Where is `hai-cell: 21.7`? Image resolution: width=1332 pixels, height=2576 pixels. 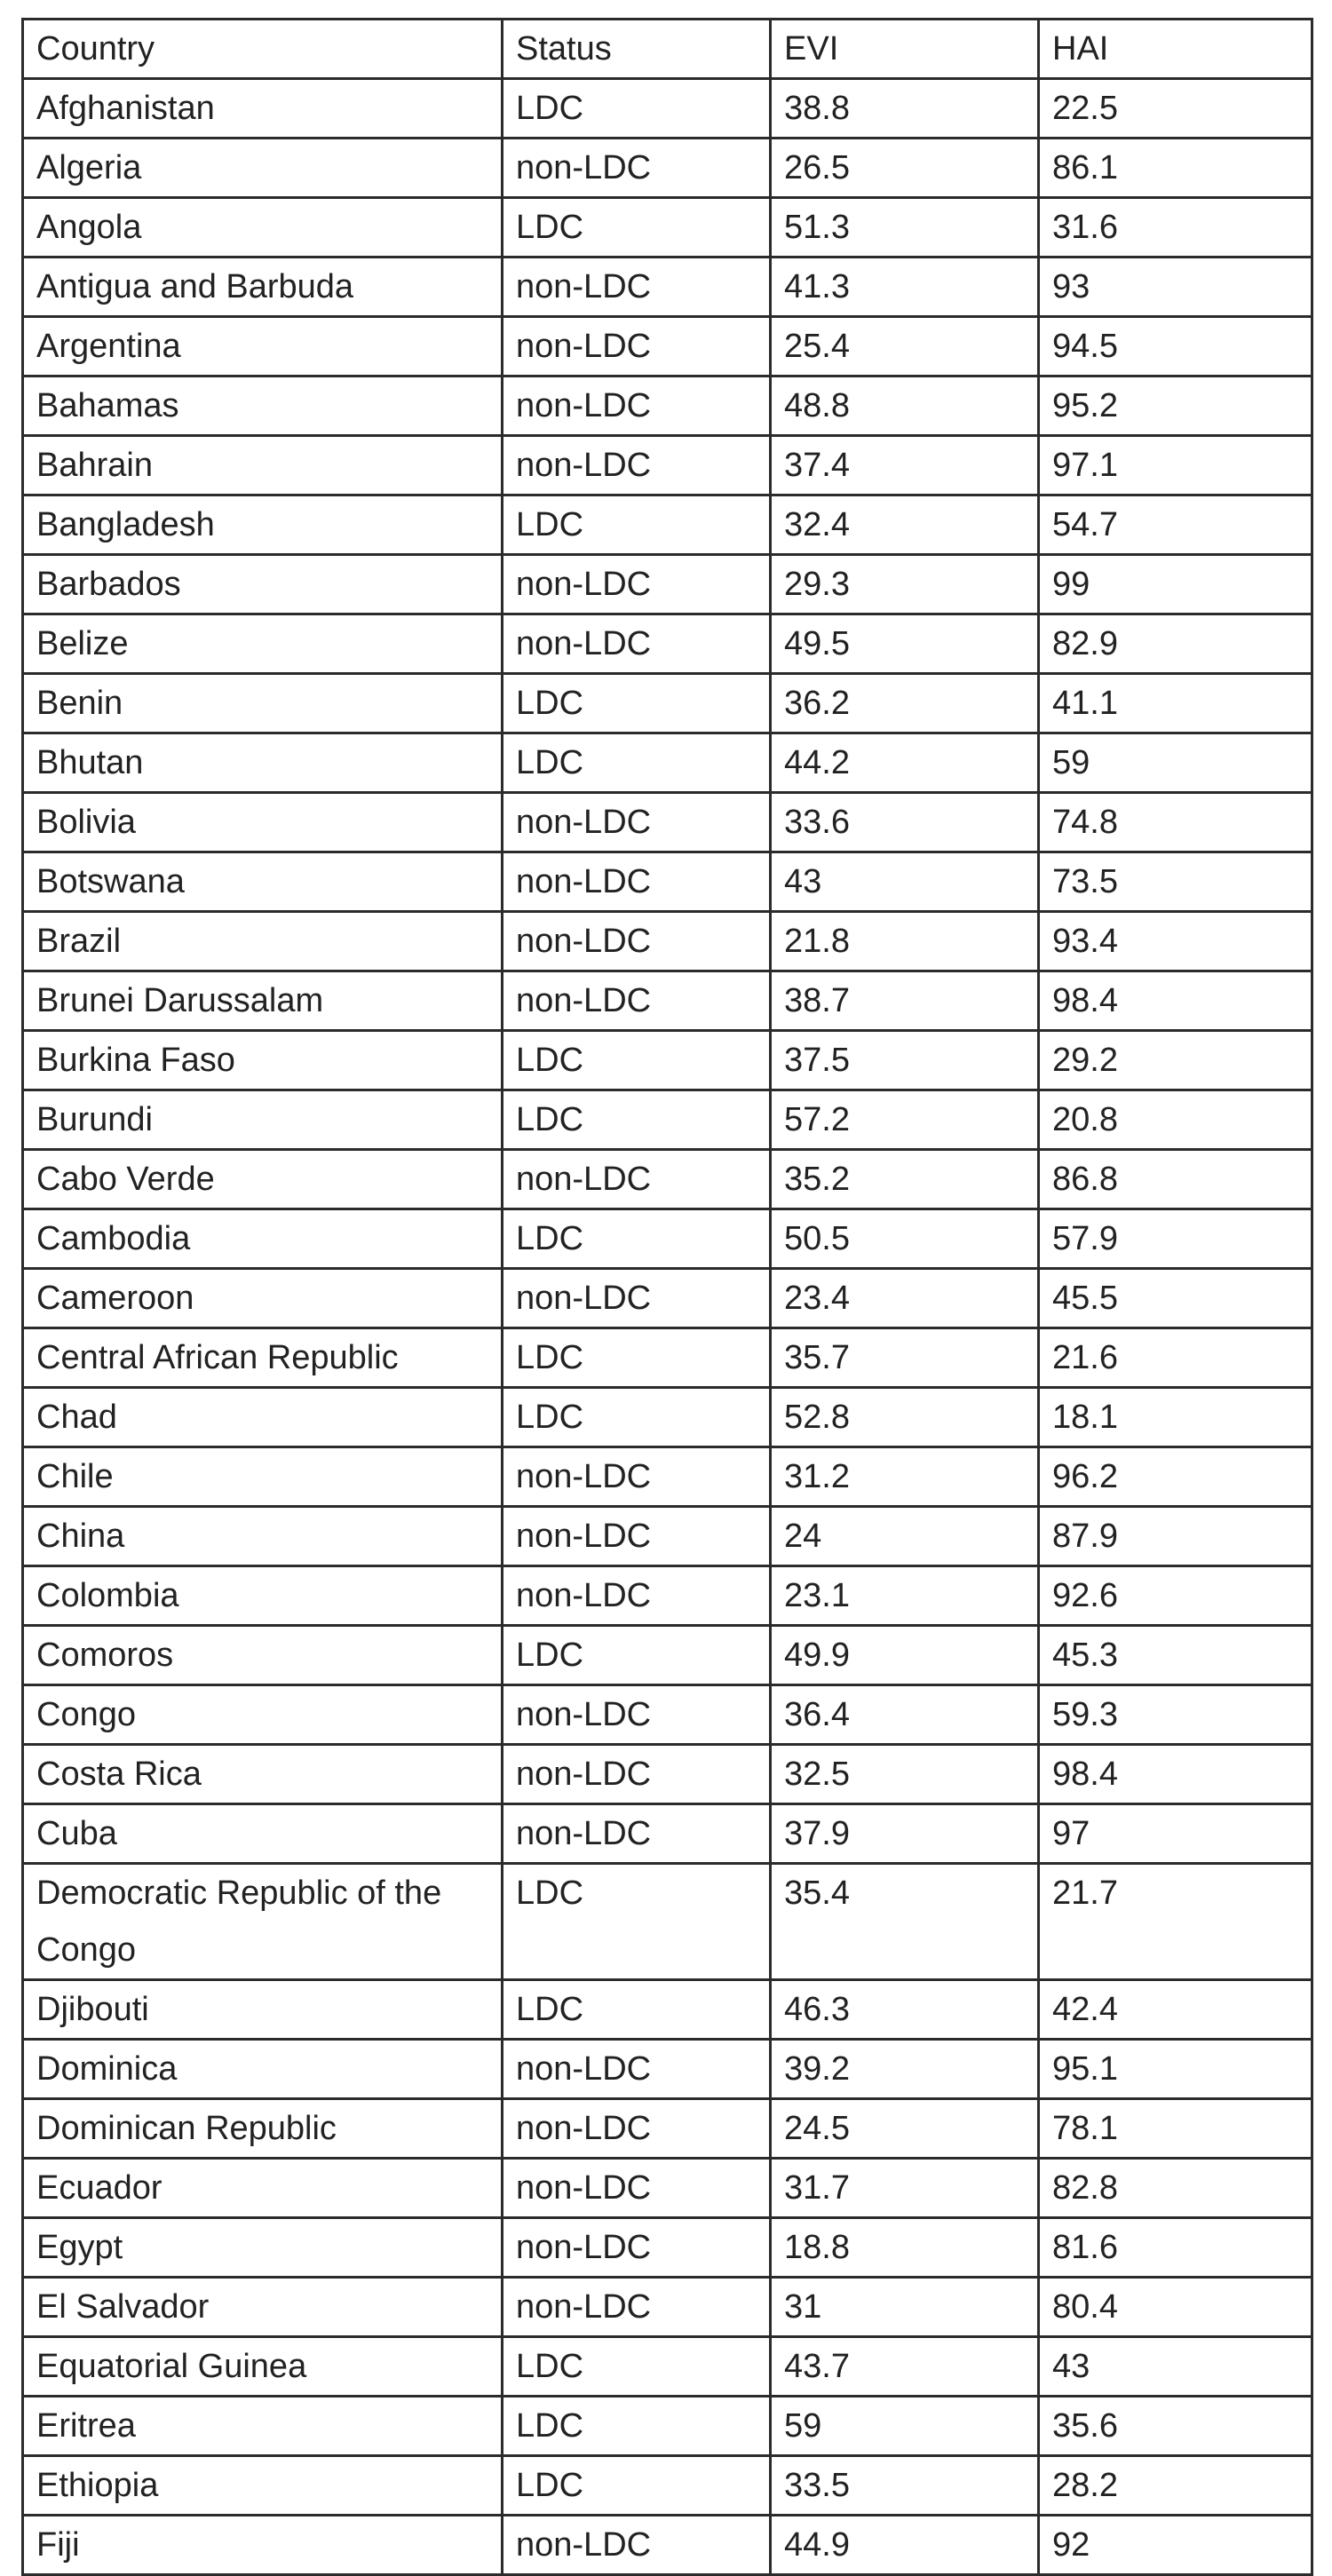 hai-cell: 21.7 is located at coordinates (1175, 1922).